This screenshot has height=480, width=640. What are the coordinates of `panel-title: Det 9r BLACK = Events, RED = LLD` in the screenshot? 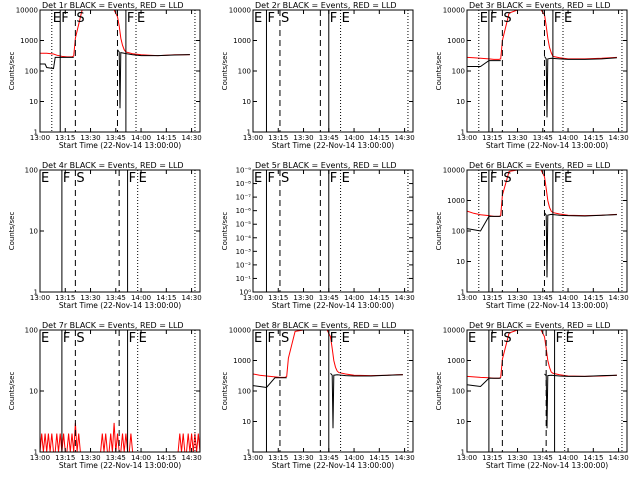 It's located at (540, 325).